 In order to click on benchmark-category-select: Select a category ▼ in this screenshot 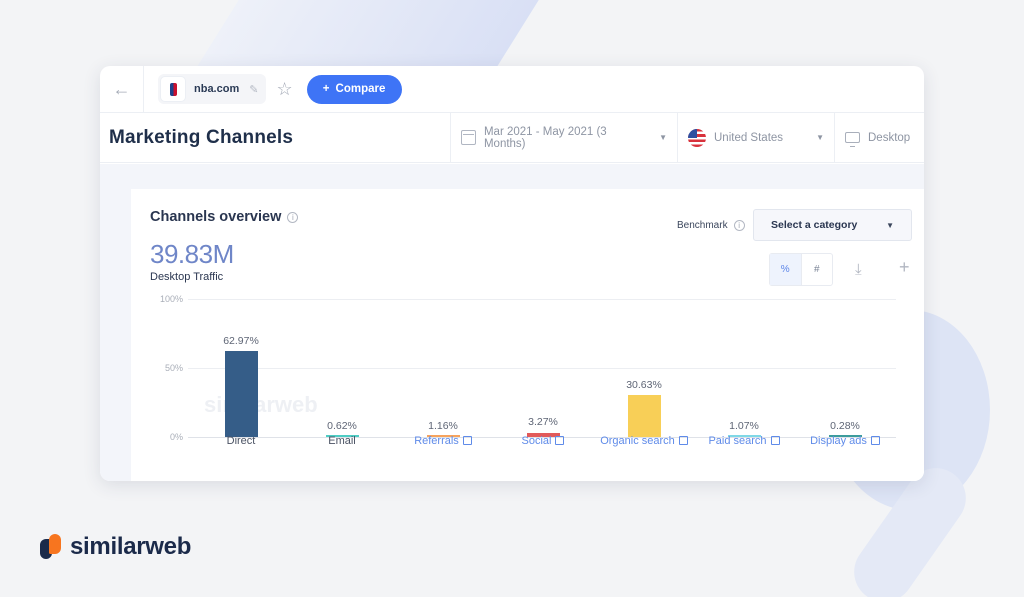, I will do `click(832, 225)`.